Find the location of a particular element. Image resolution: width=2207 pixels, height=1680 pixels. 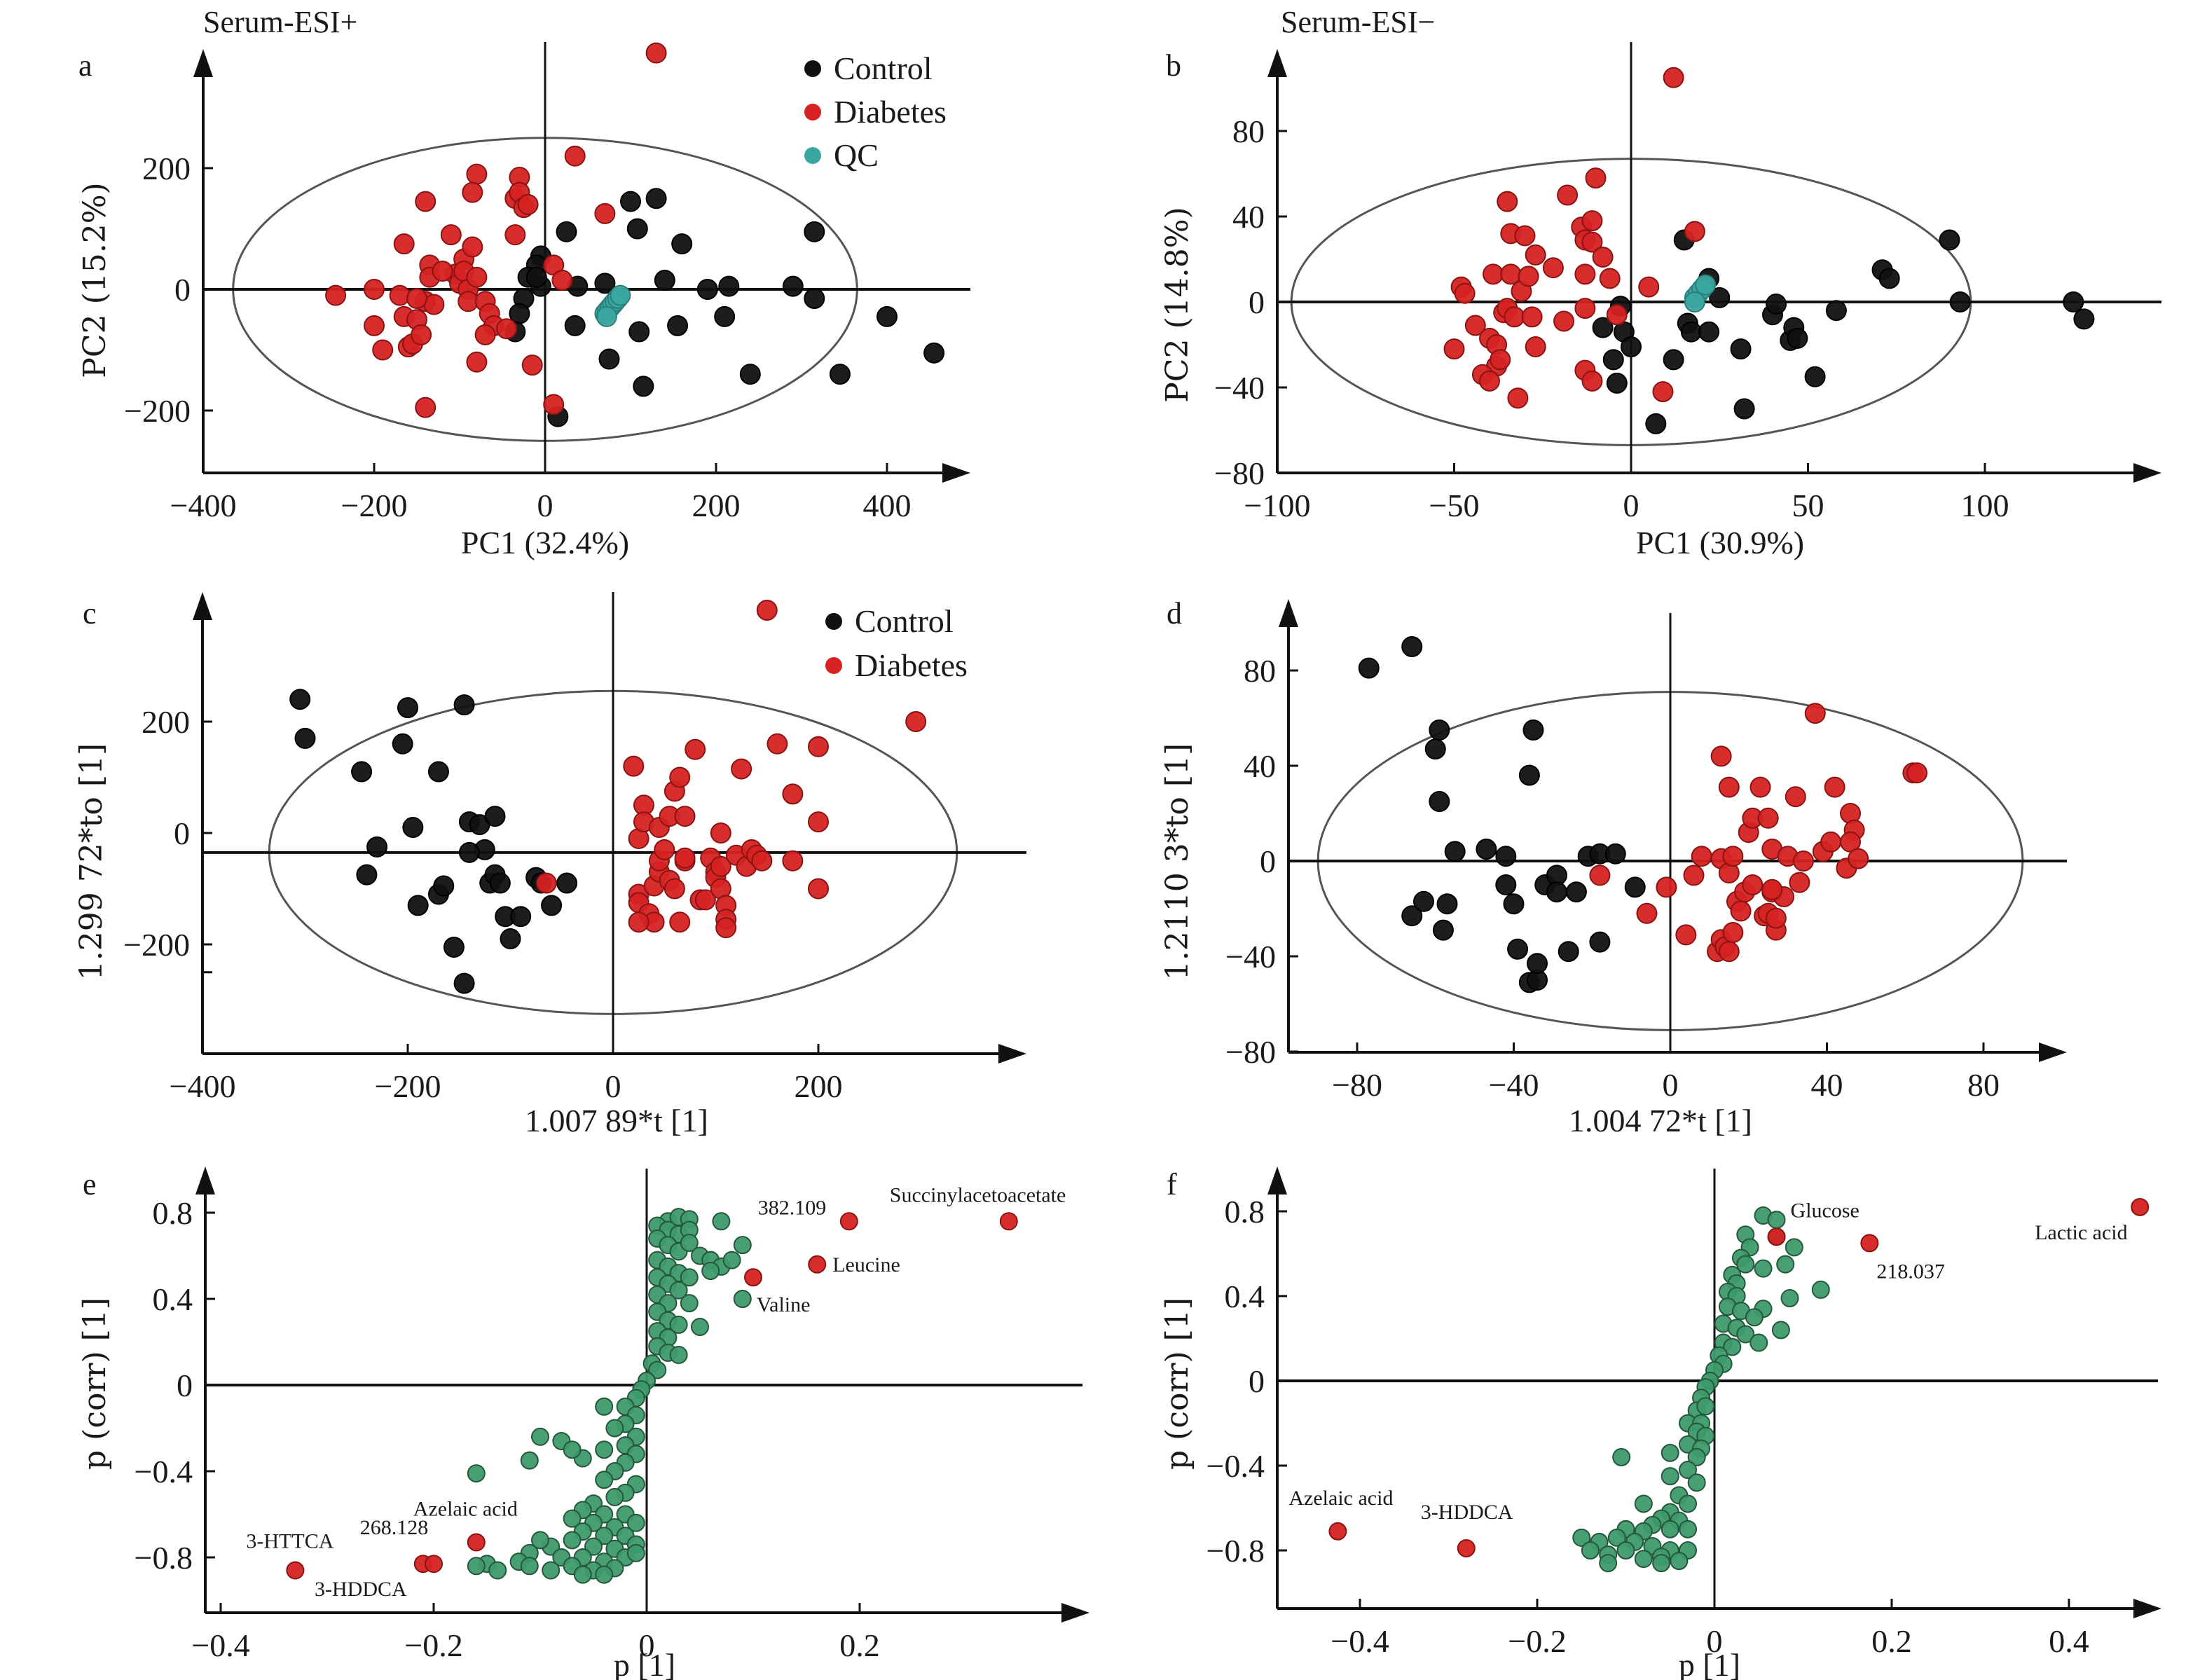

panel-letter: c is located at coordinates (90, 614).